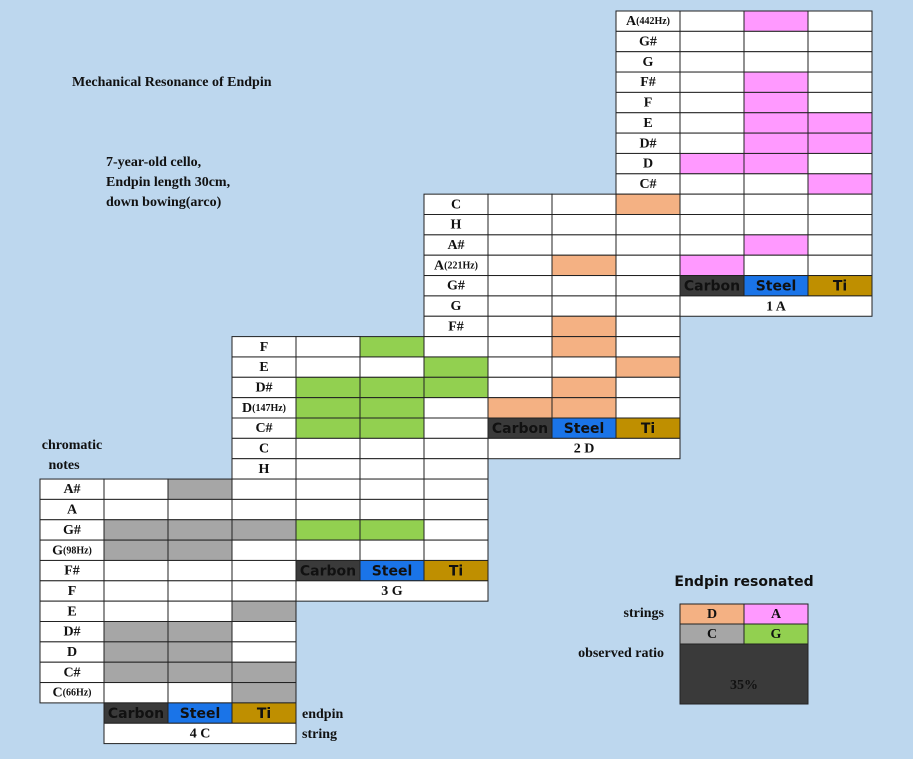  I want to click on note-label: D, so click(72, 652).